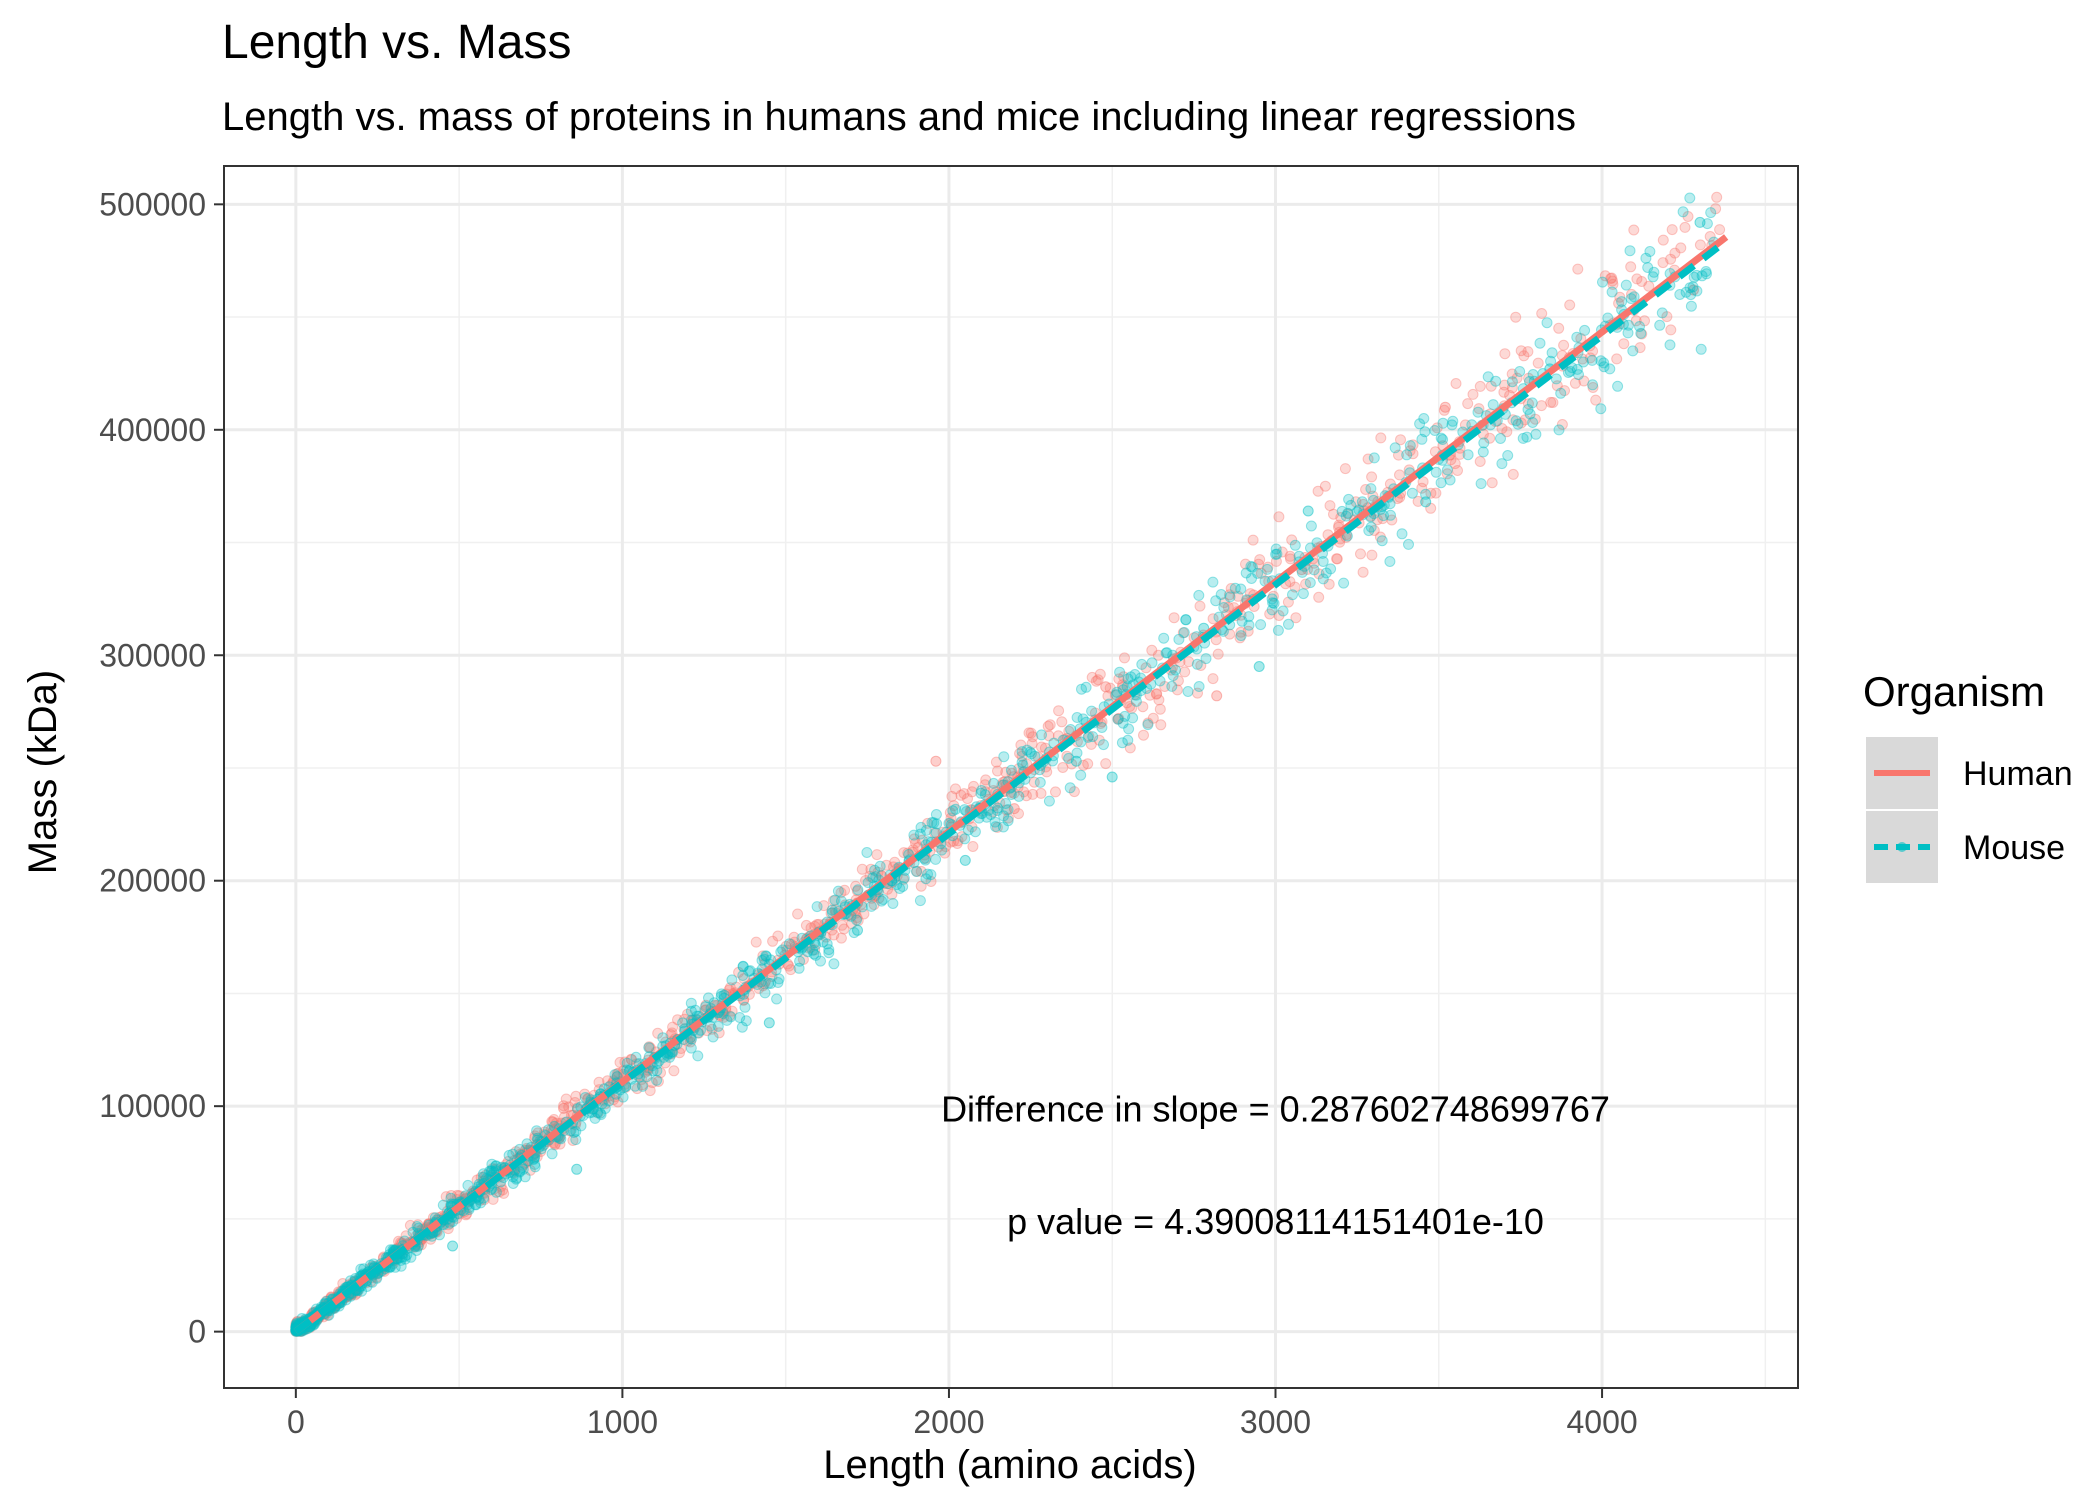  I want to click on legend-label-human: Human, so click(2018, 774).